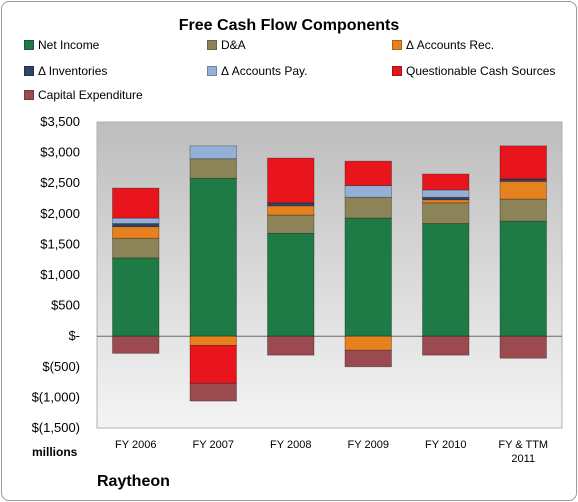  What do you see at coordinates (65, 305) in the screenshot?
I see `y-tick-label: $500` at bounding box center [65, 305].